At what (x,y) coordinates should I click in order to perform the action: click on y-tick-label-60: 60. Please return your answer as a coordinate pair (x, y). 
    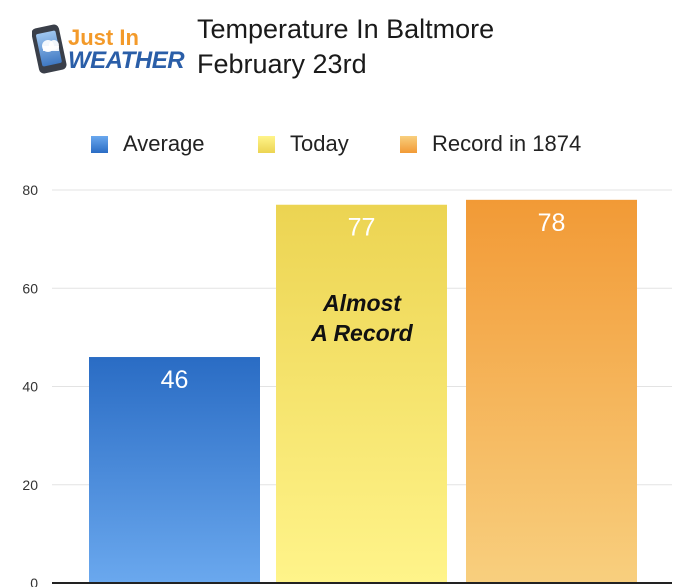
    Looking at the image, I should click on (30, 288).